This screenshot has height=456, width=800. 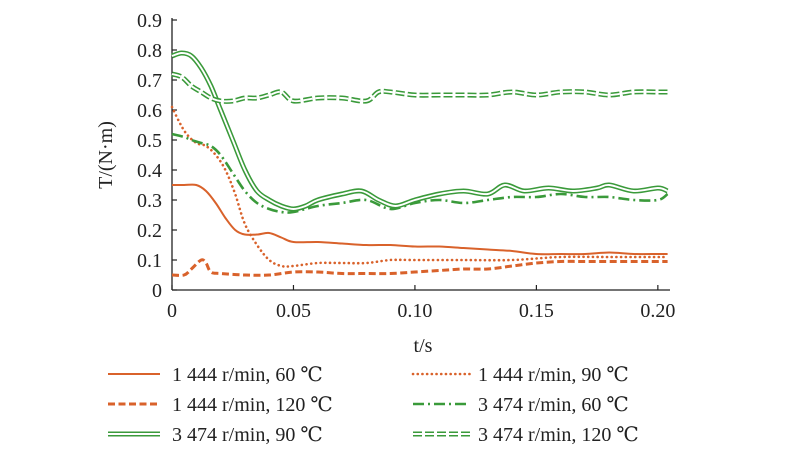 I want to click on y-tick-label: 0.6, so click(x=149, y=111).